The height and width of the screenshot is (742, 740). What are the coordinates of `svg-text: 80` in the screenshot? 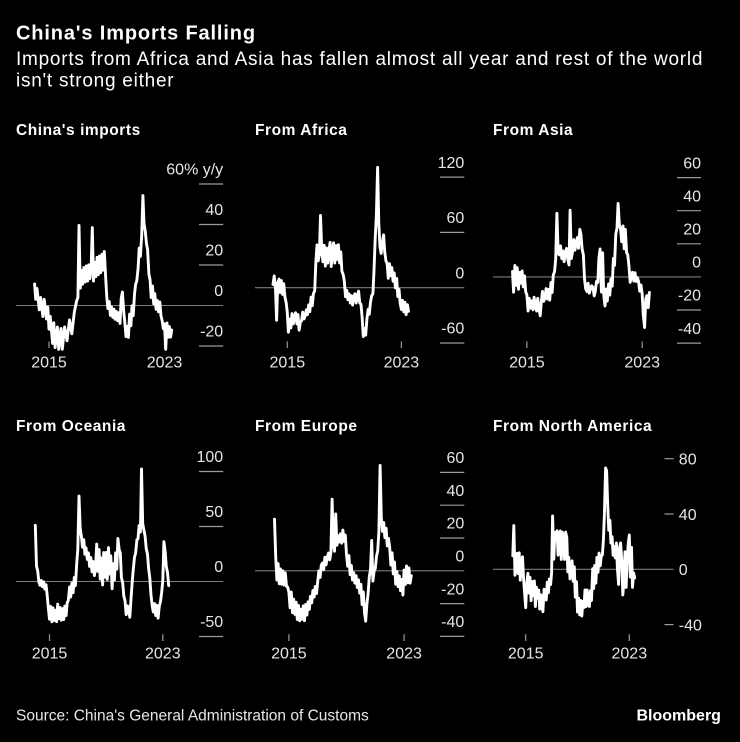 It's located at (688, 460).